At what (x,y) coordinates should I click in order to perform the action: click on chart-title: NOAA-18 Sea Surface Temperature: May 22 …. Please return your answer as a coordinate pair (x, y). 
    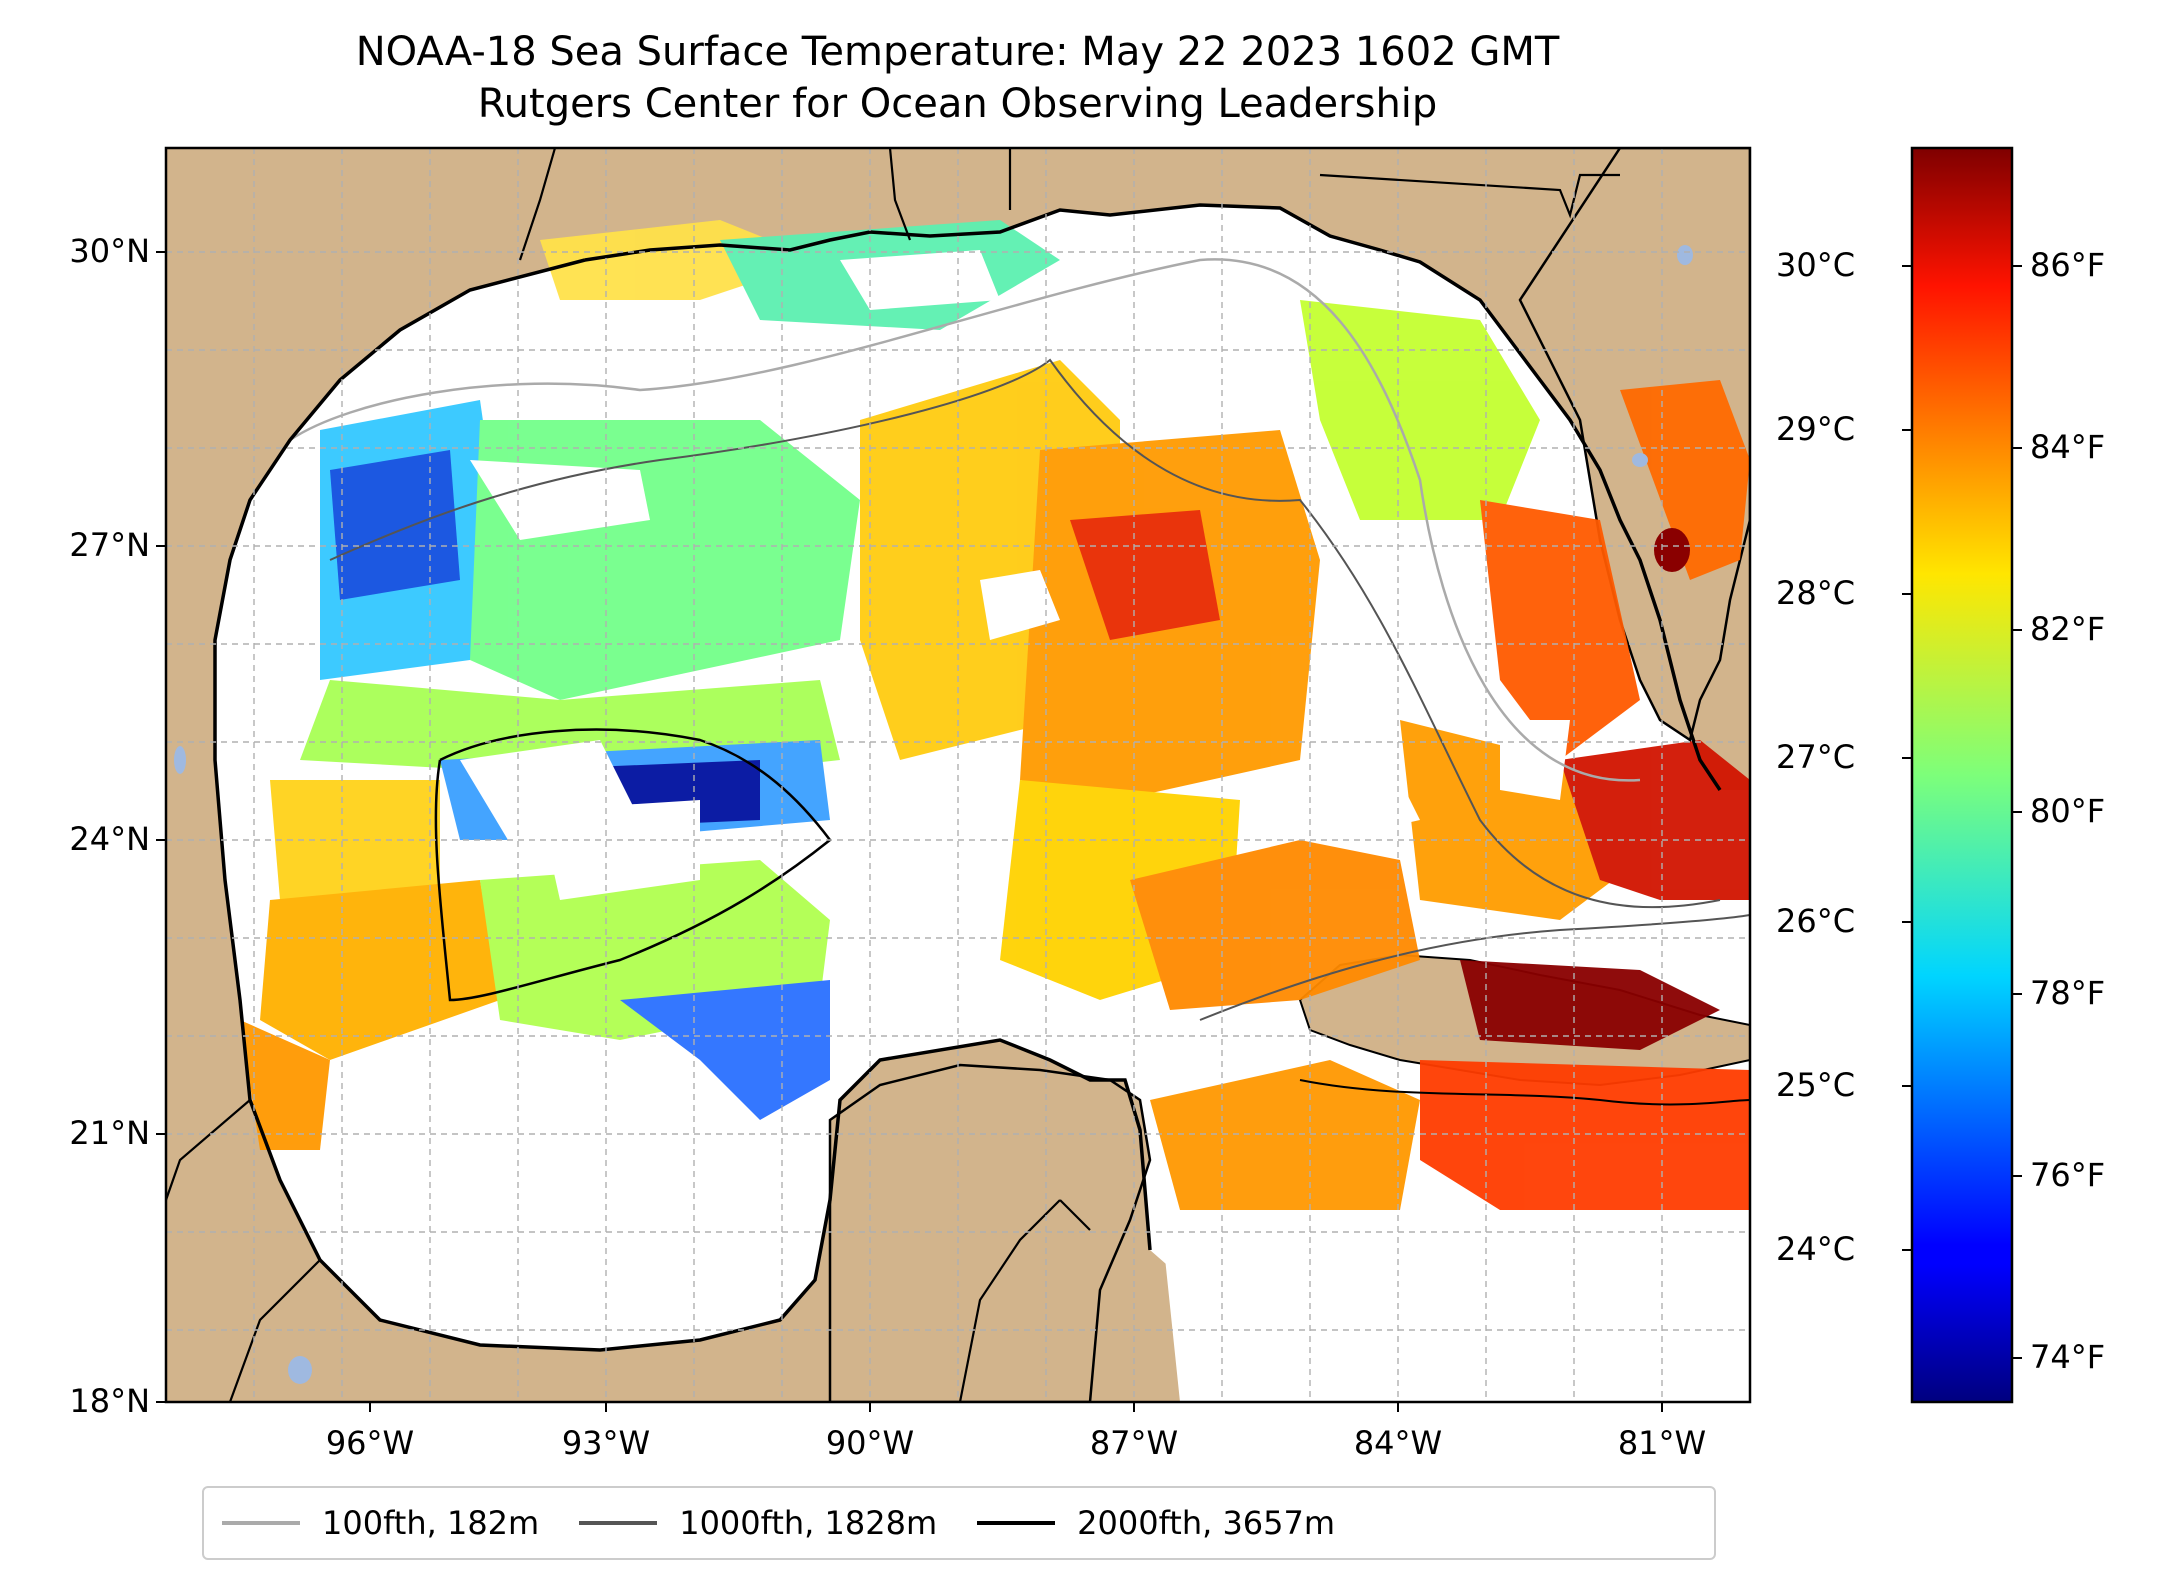
    Looking at the image, I should click on (957, 52).